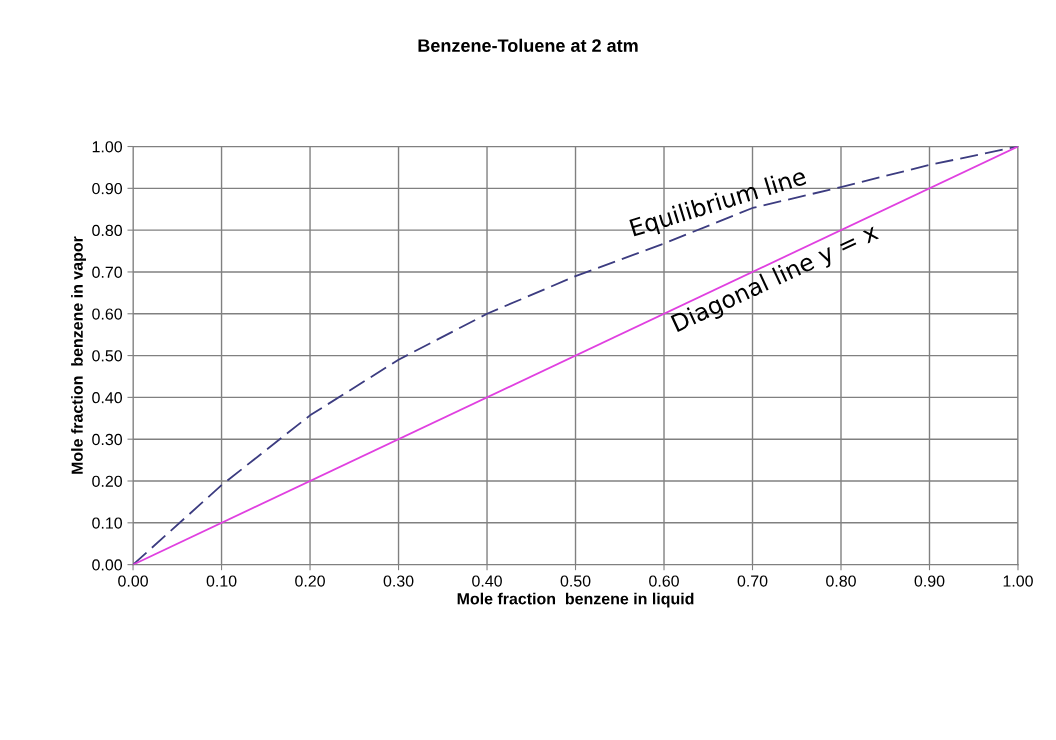  Describe the element at coordinates (107, 314) in the screenshot. I see `y-tick-label: 0.60` at that location.